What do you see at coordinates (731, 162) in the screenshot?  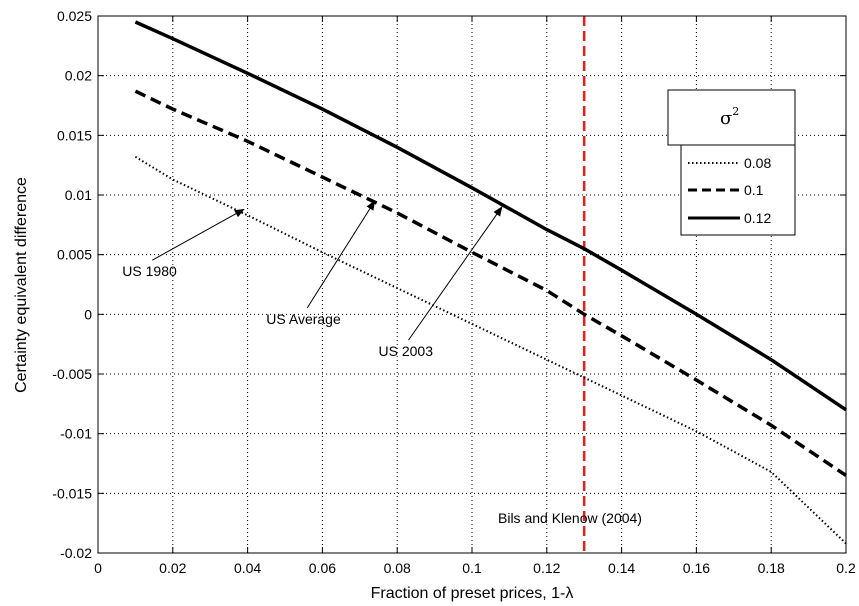 I see `legend: σ2 0.08 0.1 0.12` at bounding box center [731, 162].